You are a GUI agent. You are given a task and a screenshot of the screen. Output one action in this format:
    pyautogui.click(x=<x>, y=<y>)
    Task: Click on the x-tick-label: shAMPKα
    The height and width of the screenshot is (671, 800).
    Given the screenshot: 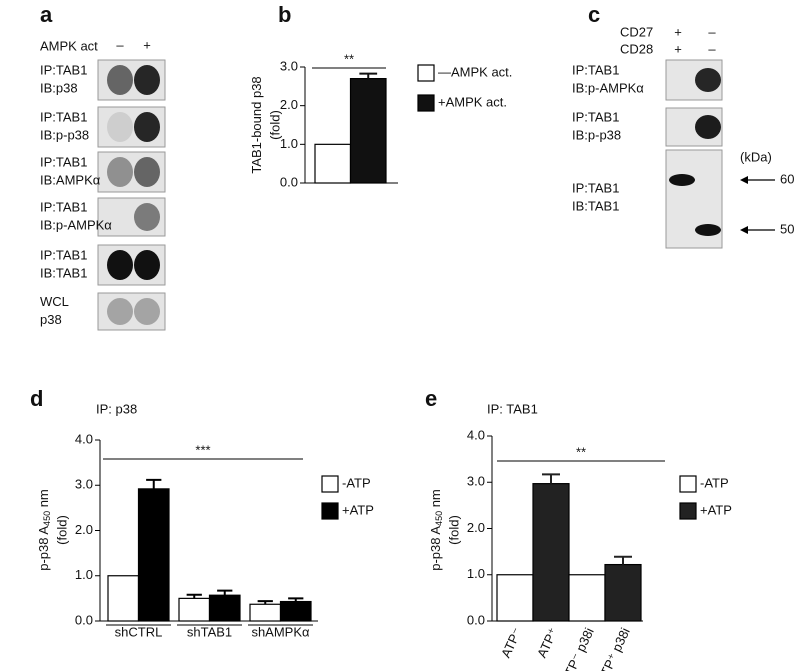 What is the action you would take?
    pyautogui.click(x=280, y=631)
    